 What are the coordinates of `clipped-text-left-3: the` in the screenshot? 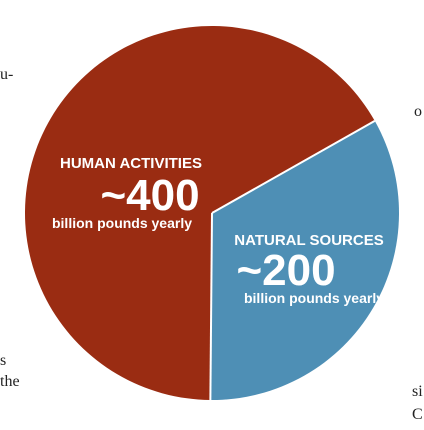 It's located at (10, 381).